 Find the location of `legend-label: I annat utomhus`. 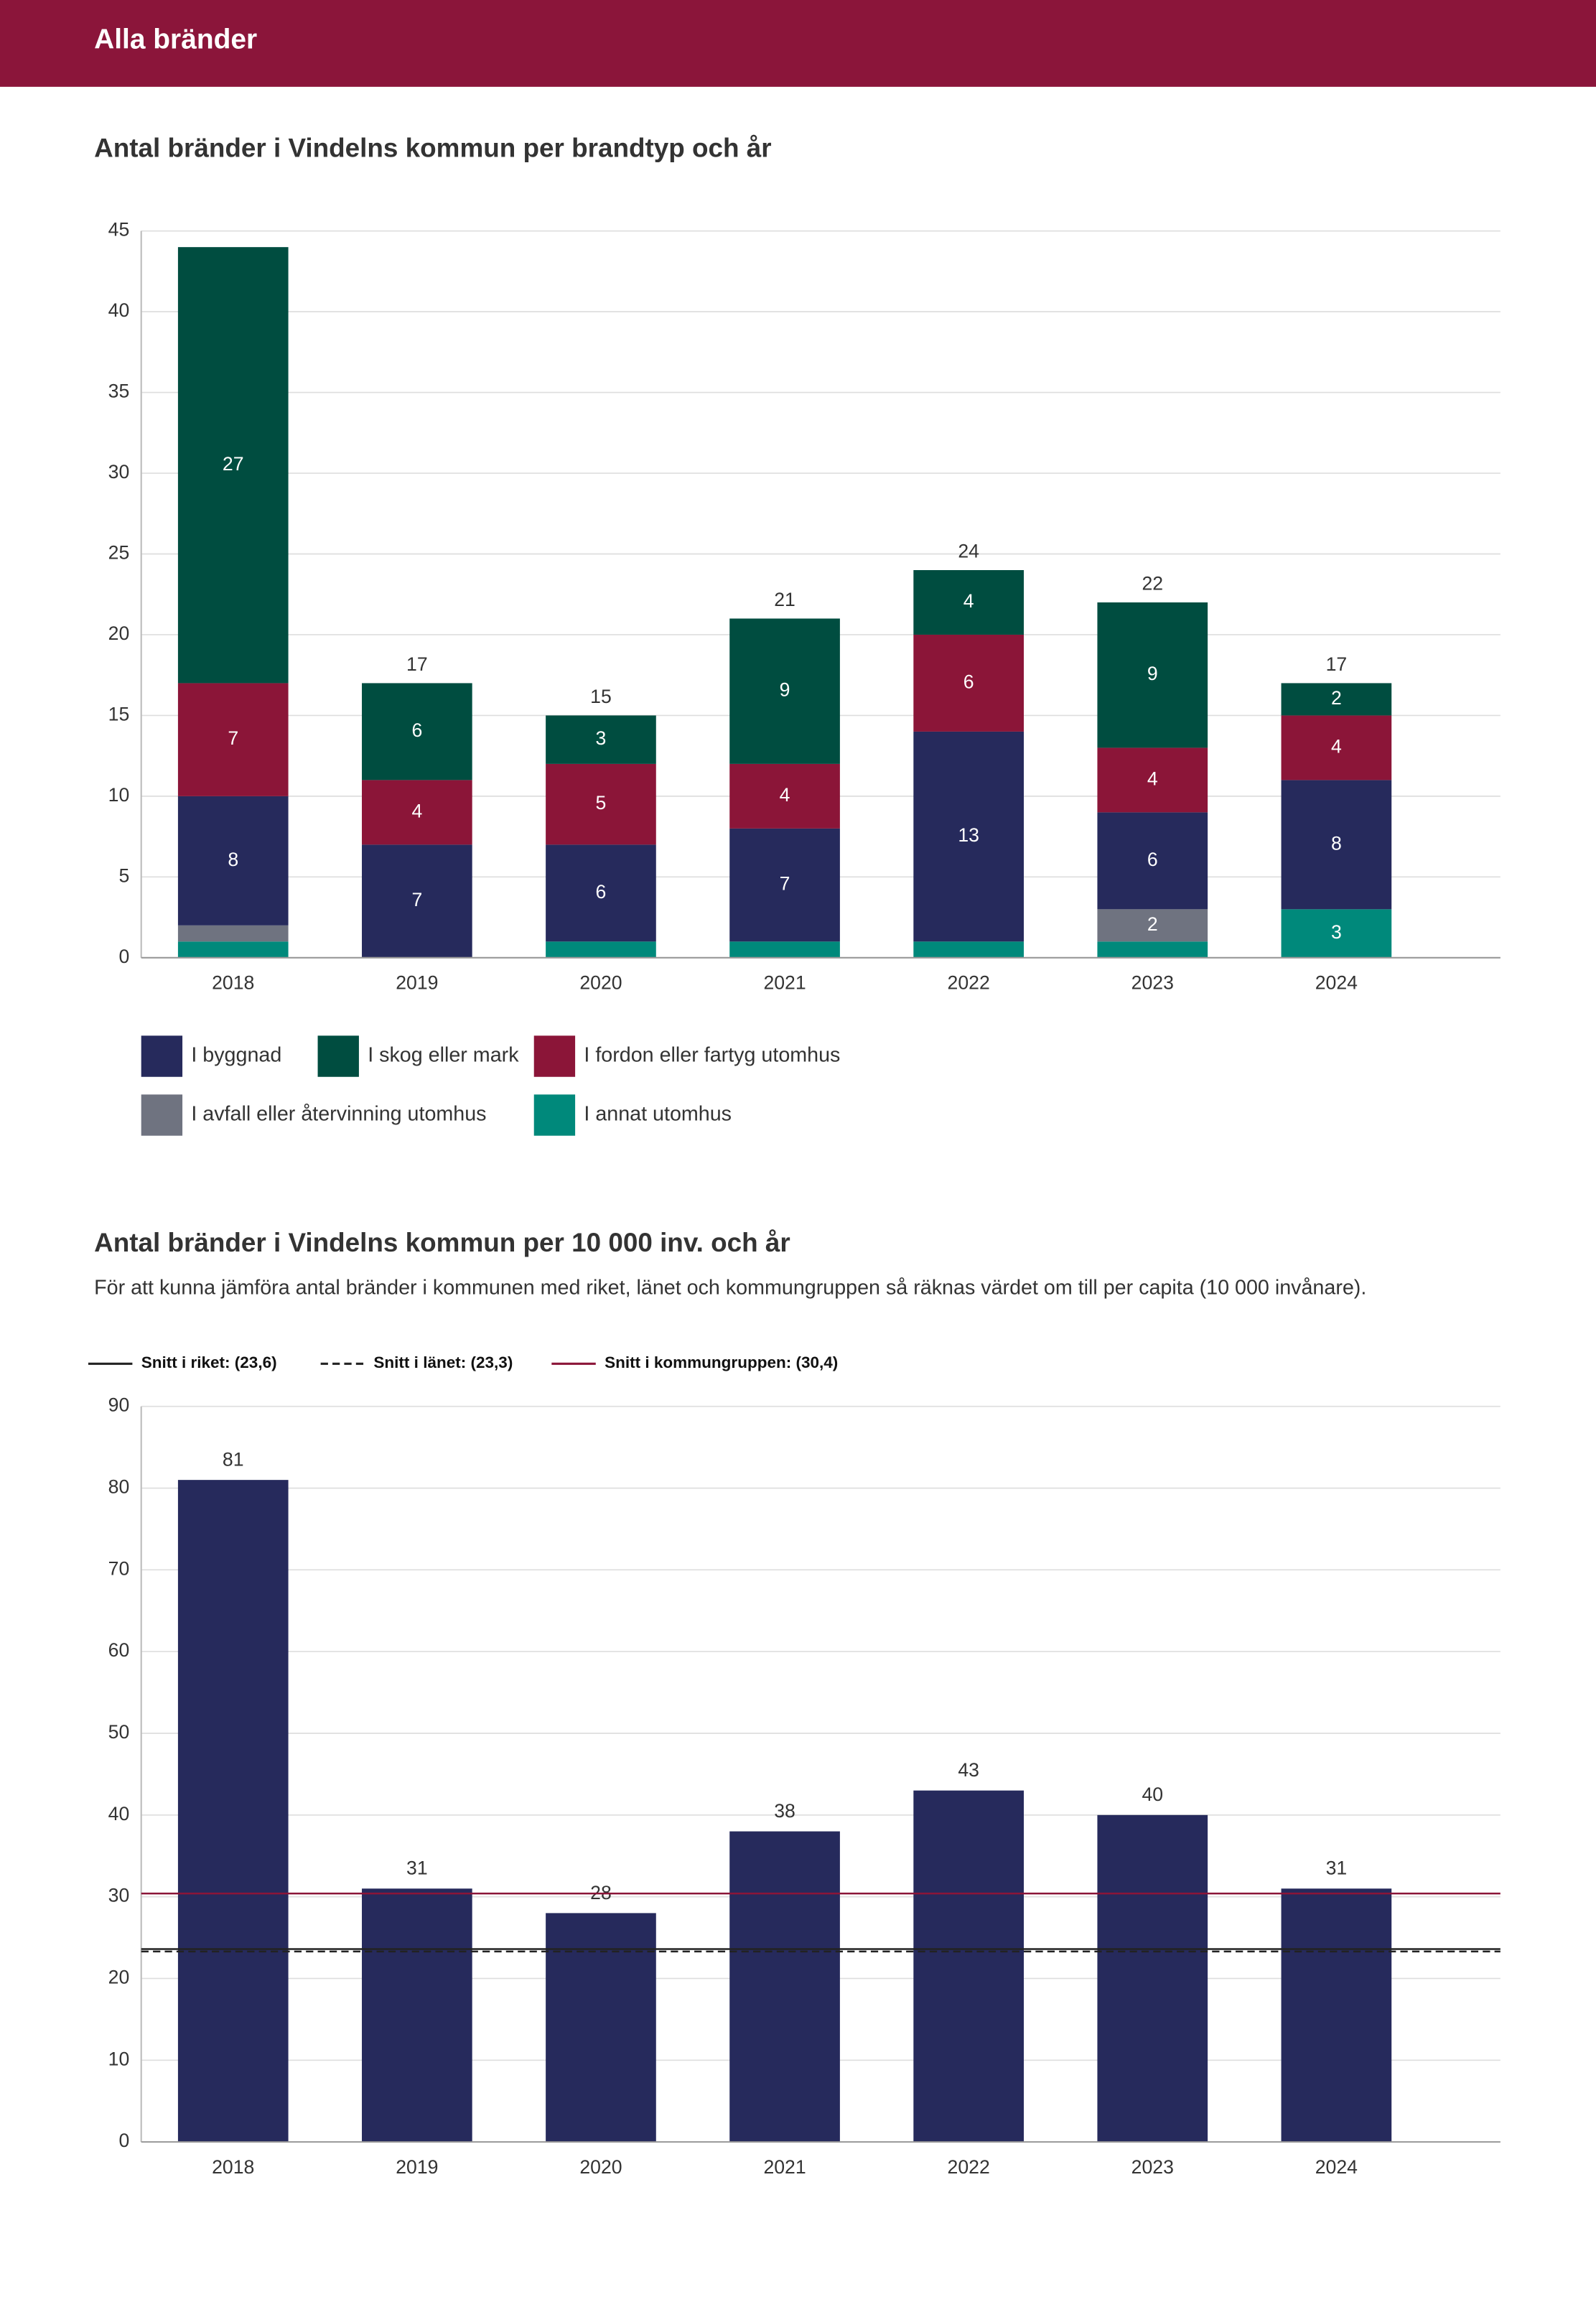

legend-label: I annat utomhus is located at coordinates (658, 1114).